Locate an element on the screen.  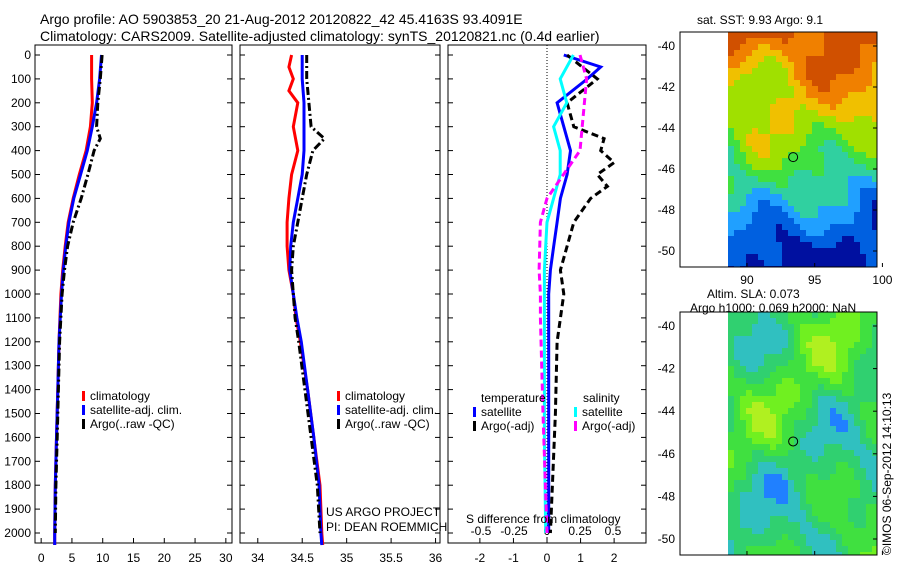
lat-tick-label: -42 is located at coordinates (667, 369).